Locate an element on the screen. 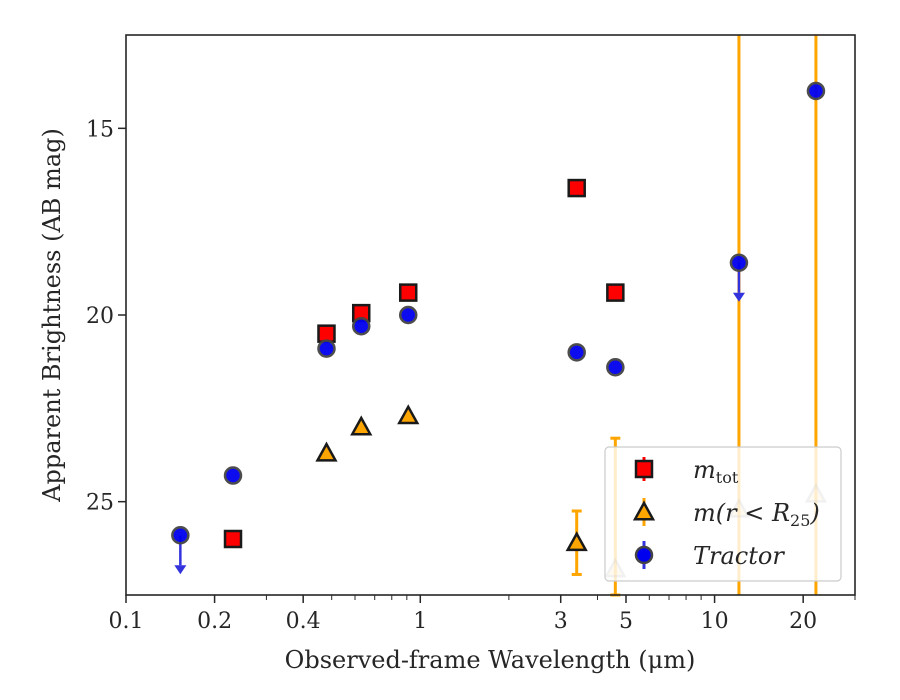 The image size is (900, 700). legend-square-marker is located at coordinates (644, 469).